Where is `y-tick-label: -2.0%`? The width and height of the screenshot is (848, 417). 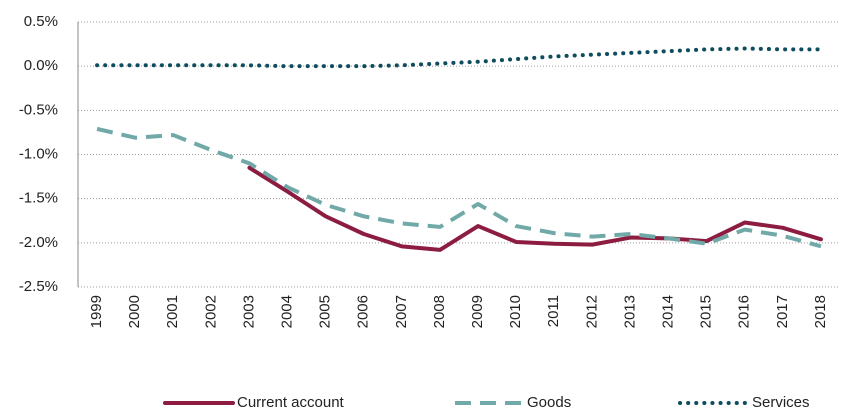
y-tick-label: -2.0% is located at coordinates (38, 242).